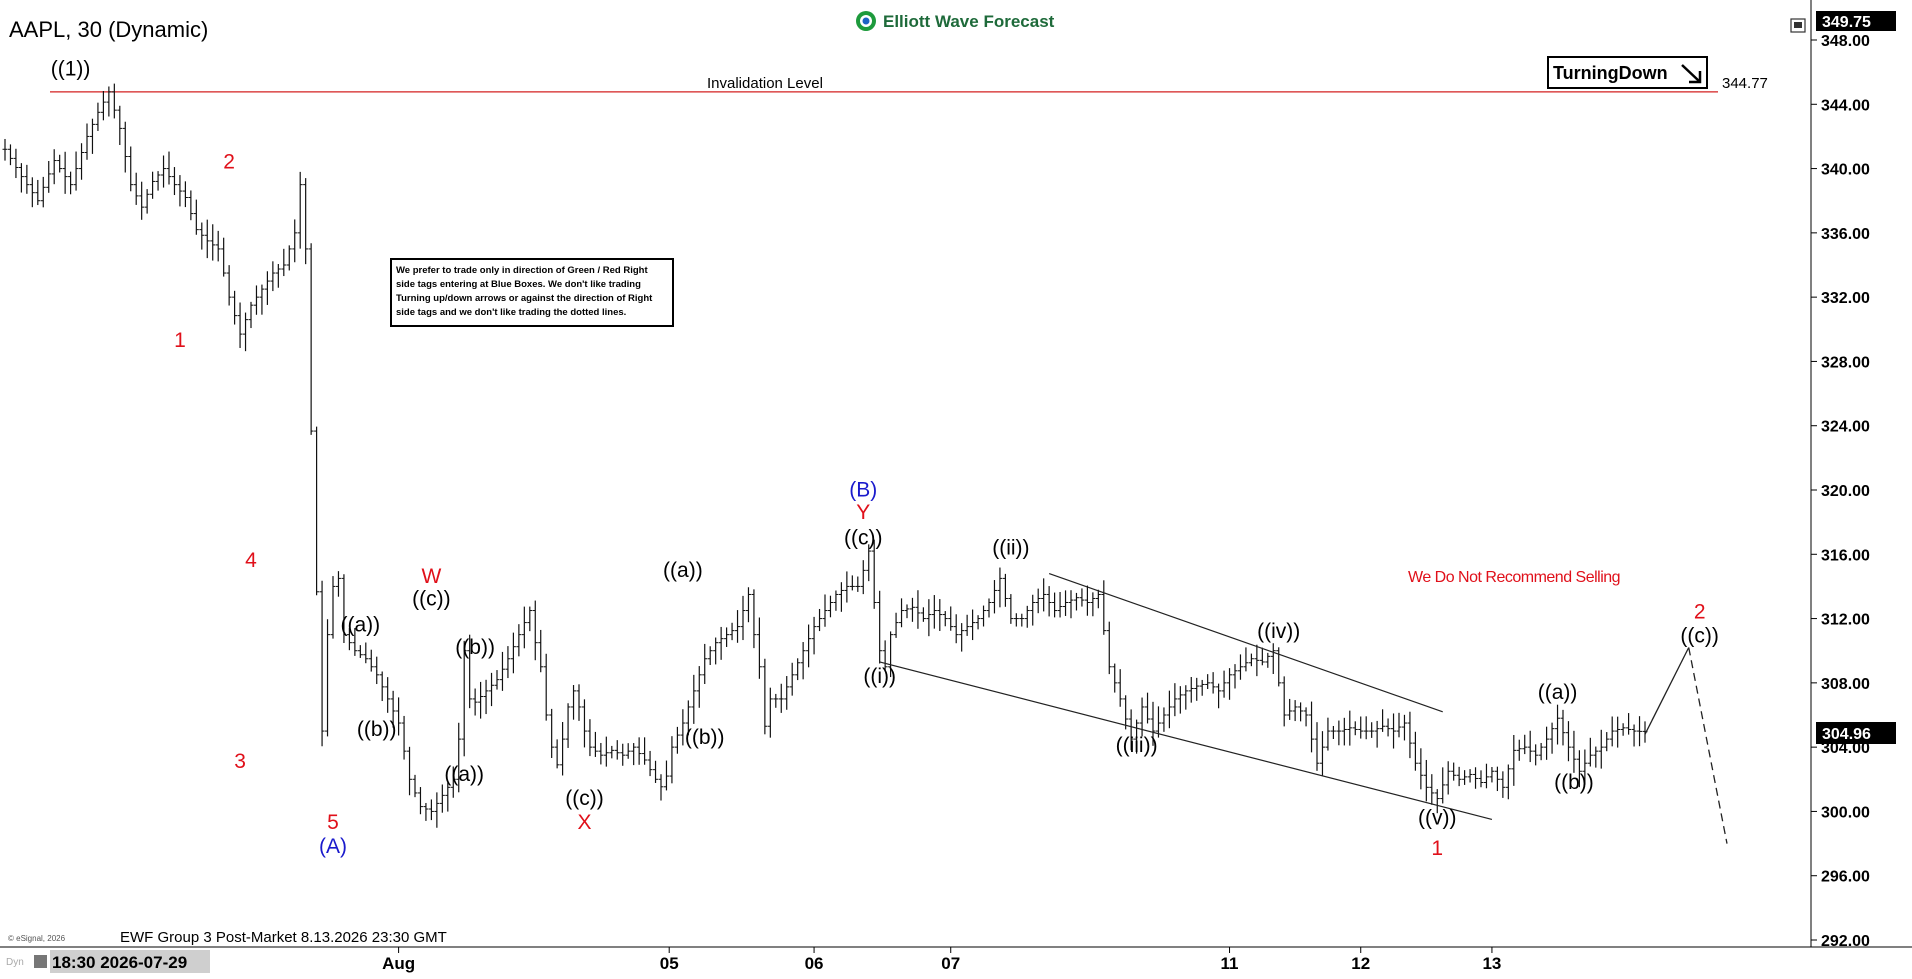 The width and height of the screenshot is (1912, 979). What do you see at coordinates (669, 963) in the screenshot?
I see `x-tick-label: 05` at bounding box center [669, 963].